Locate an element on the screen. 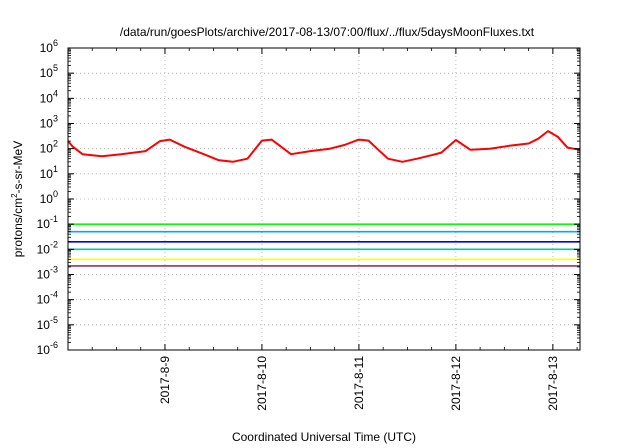 This screenshot has width=640, height=448. y-axis-label-superscript: 2 is located at coordinates (14, 195).